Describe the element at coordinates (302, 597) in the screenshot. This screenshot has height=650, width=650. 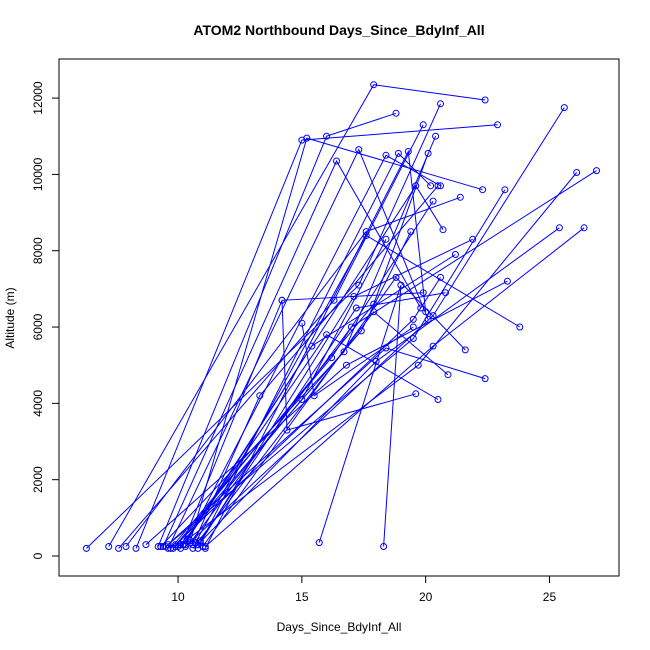
I see `x-tick-label: 15` at that location.